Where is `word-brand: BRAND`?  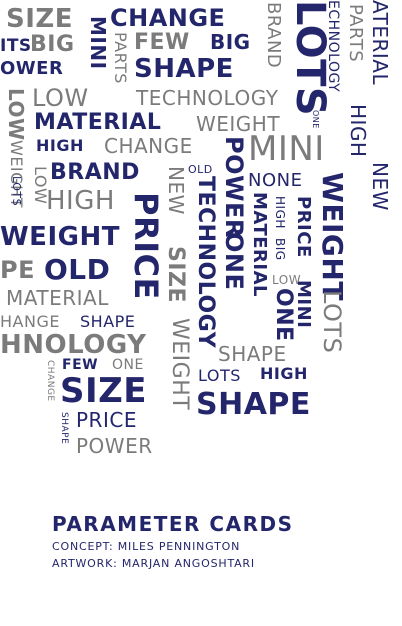
word-brand: BRAND is located at coordinates (273, 35).